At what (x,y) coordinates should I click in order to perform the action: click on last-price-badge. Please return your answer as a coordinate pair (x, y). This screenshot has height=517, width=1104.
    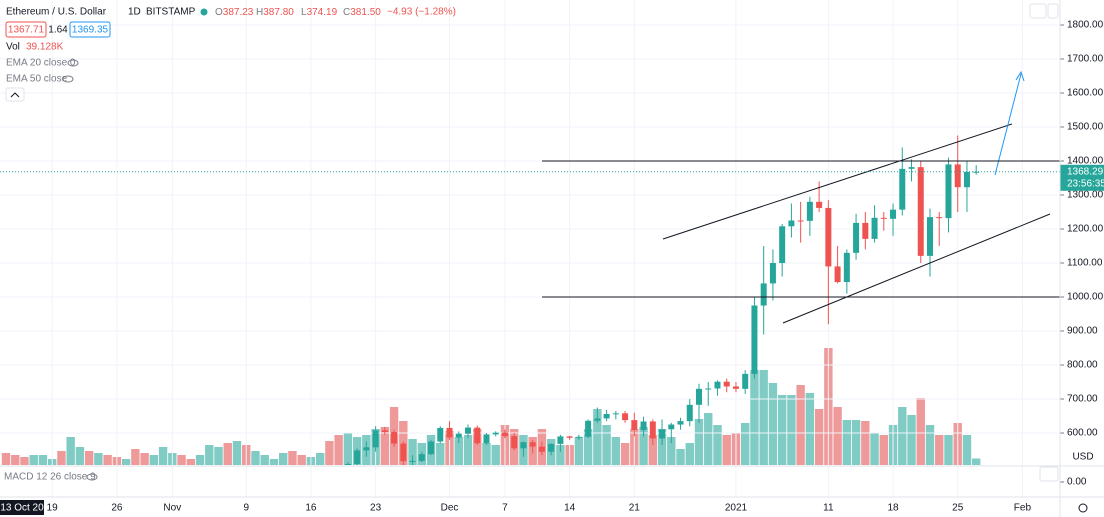
    Looking at the image, I should click on (1082, 177).